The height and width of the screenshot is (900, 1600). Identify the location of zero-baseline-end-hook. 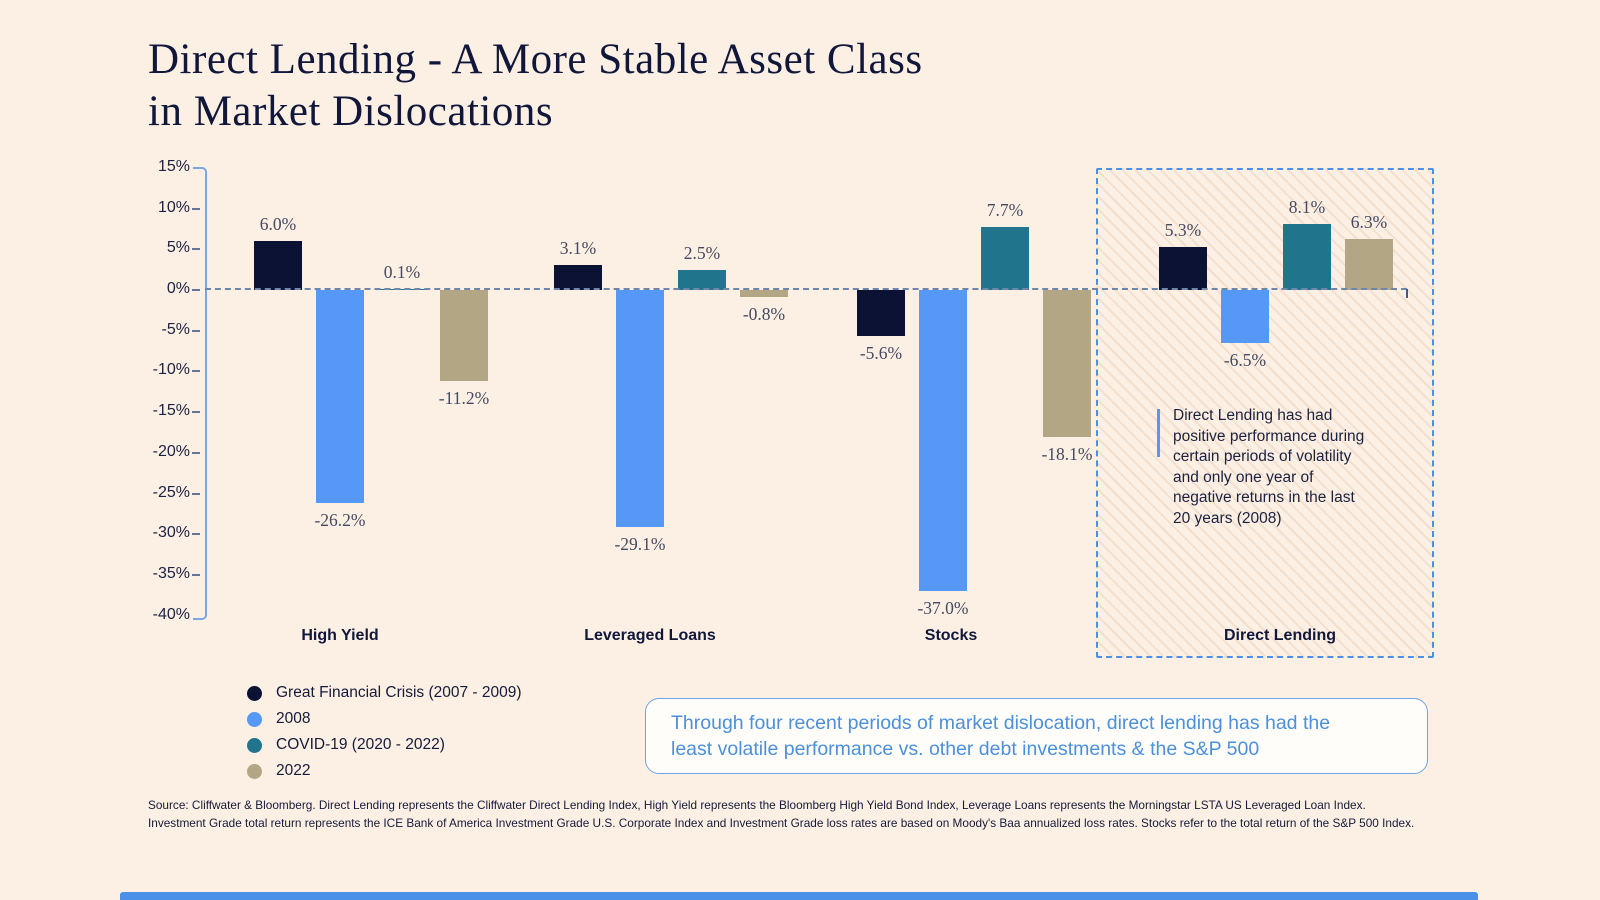
(1407, 293).